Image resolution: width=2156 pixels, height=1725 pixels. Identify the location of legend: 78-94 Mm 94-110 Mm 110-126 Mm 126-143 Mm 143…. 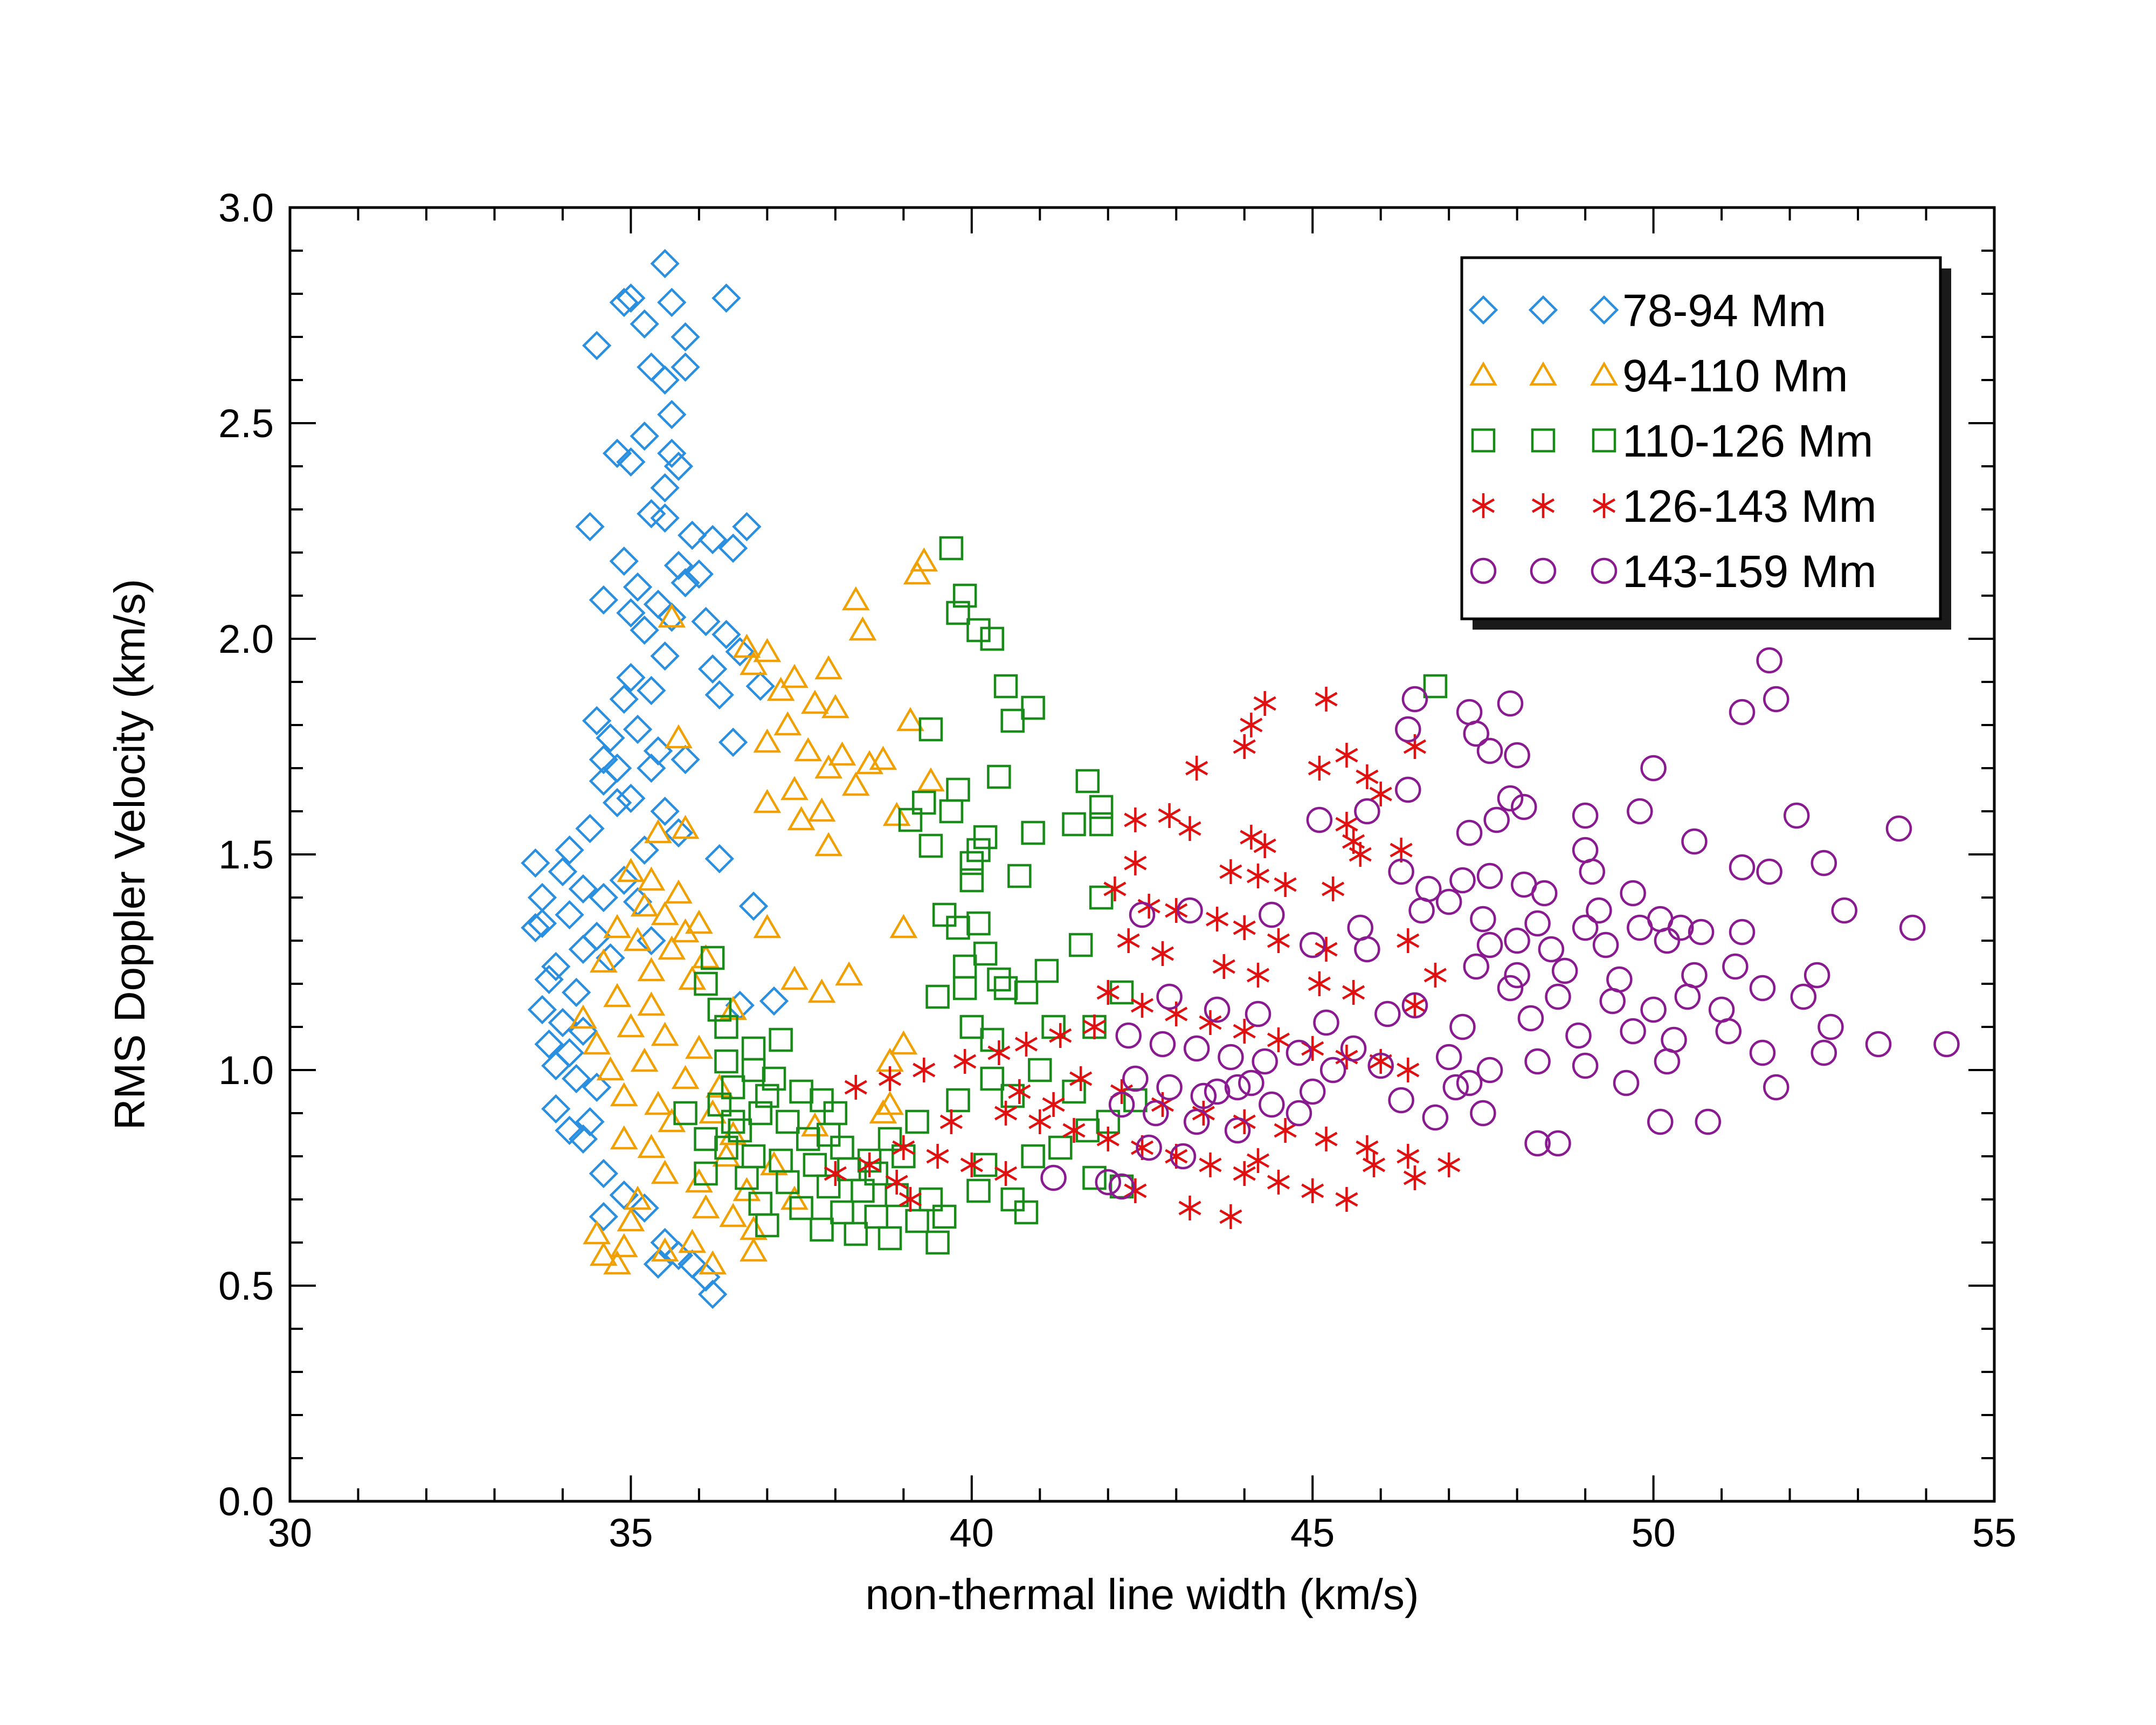
(1705, 443).